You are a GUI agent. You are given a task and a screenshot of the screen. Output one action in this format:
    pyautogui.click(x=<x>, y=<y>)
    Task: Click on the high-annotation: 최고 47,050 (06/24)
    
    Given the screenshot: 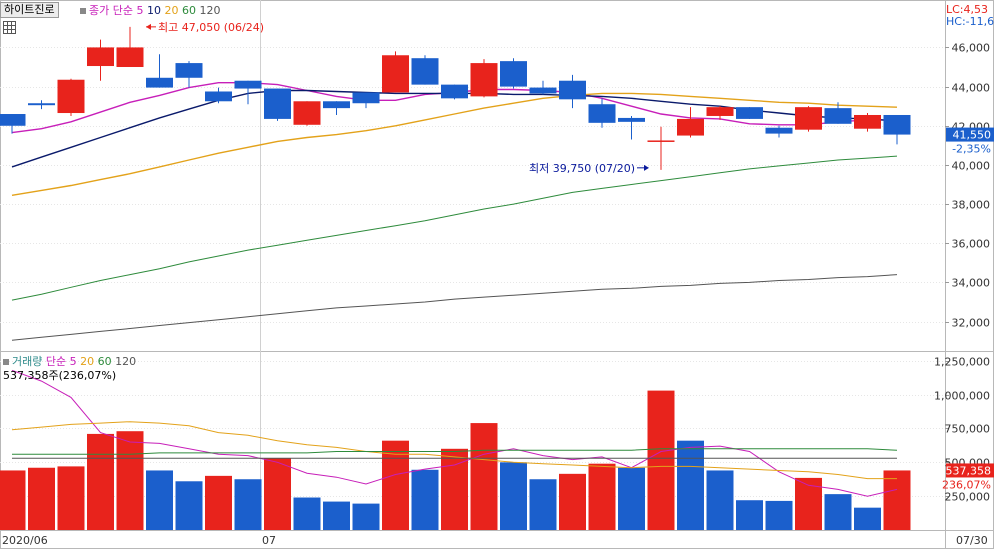 What is the action you would take?
    pyautogui.click(x=211, y=27)
    